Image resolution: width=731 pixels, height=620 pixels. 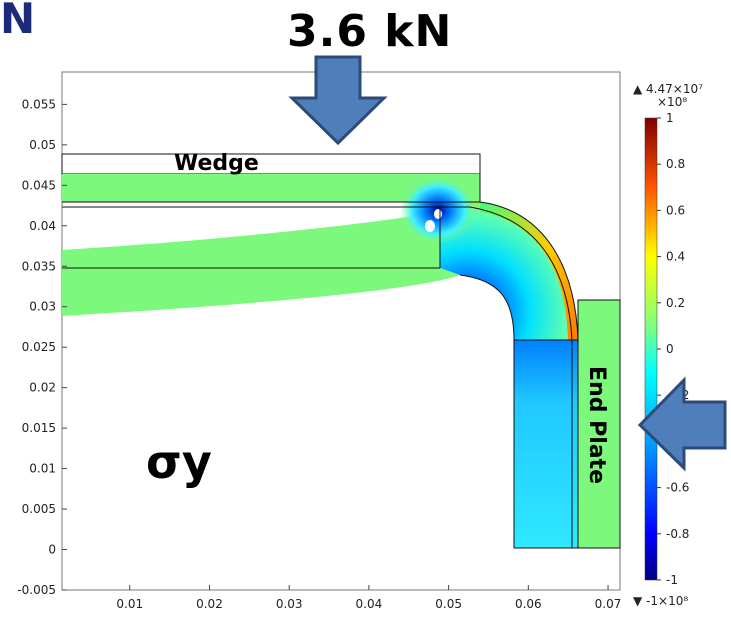 What do you see at coordinates (289, 604) in the screenshot?
I see `x-tick-label: 0.03` at bounding box center [289, 604].